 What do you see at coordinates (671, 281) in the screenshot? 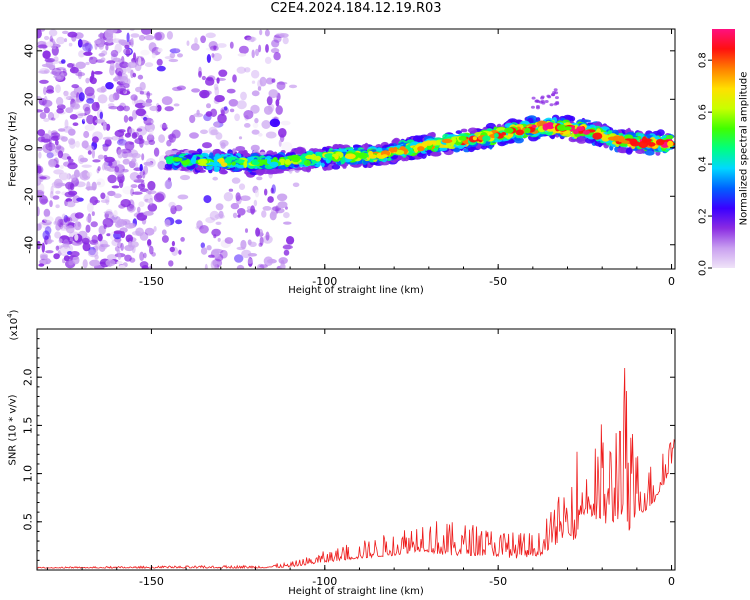
I see `x-tick-label: 0` at bounding box center [671, 281].